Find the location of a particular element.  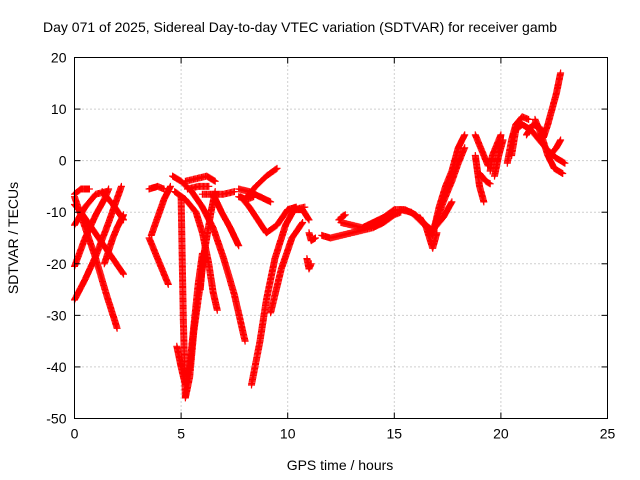

y-axis-title: SDTVAR / TECUs is located at coordinates (13, 238).